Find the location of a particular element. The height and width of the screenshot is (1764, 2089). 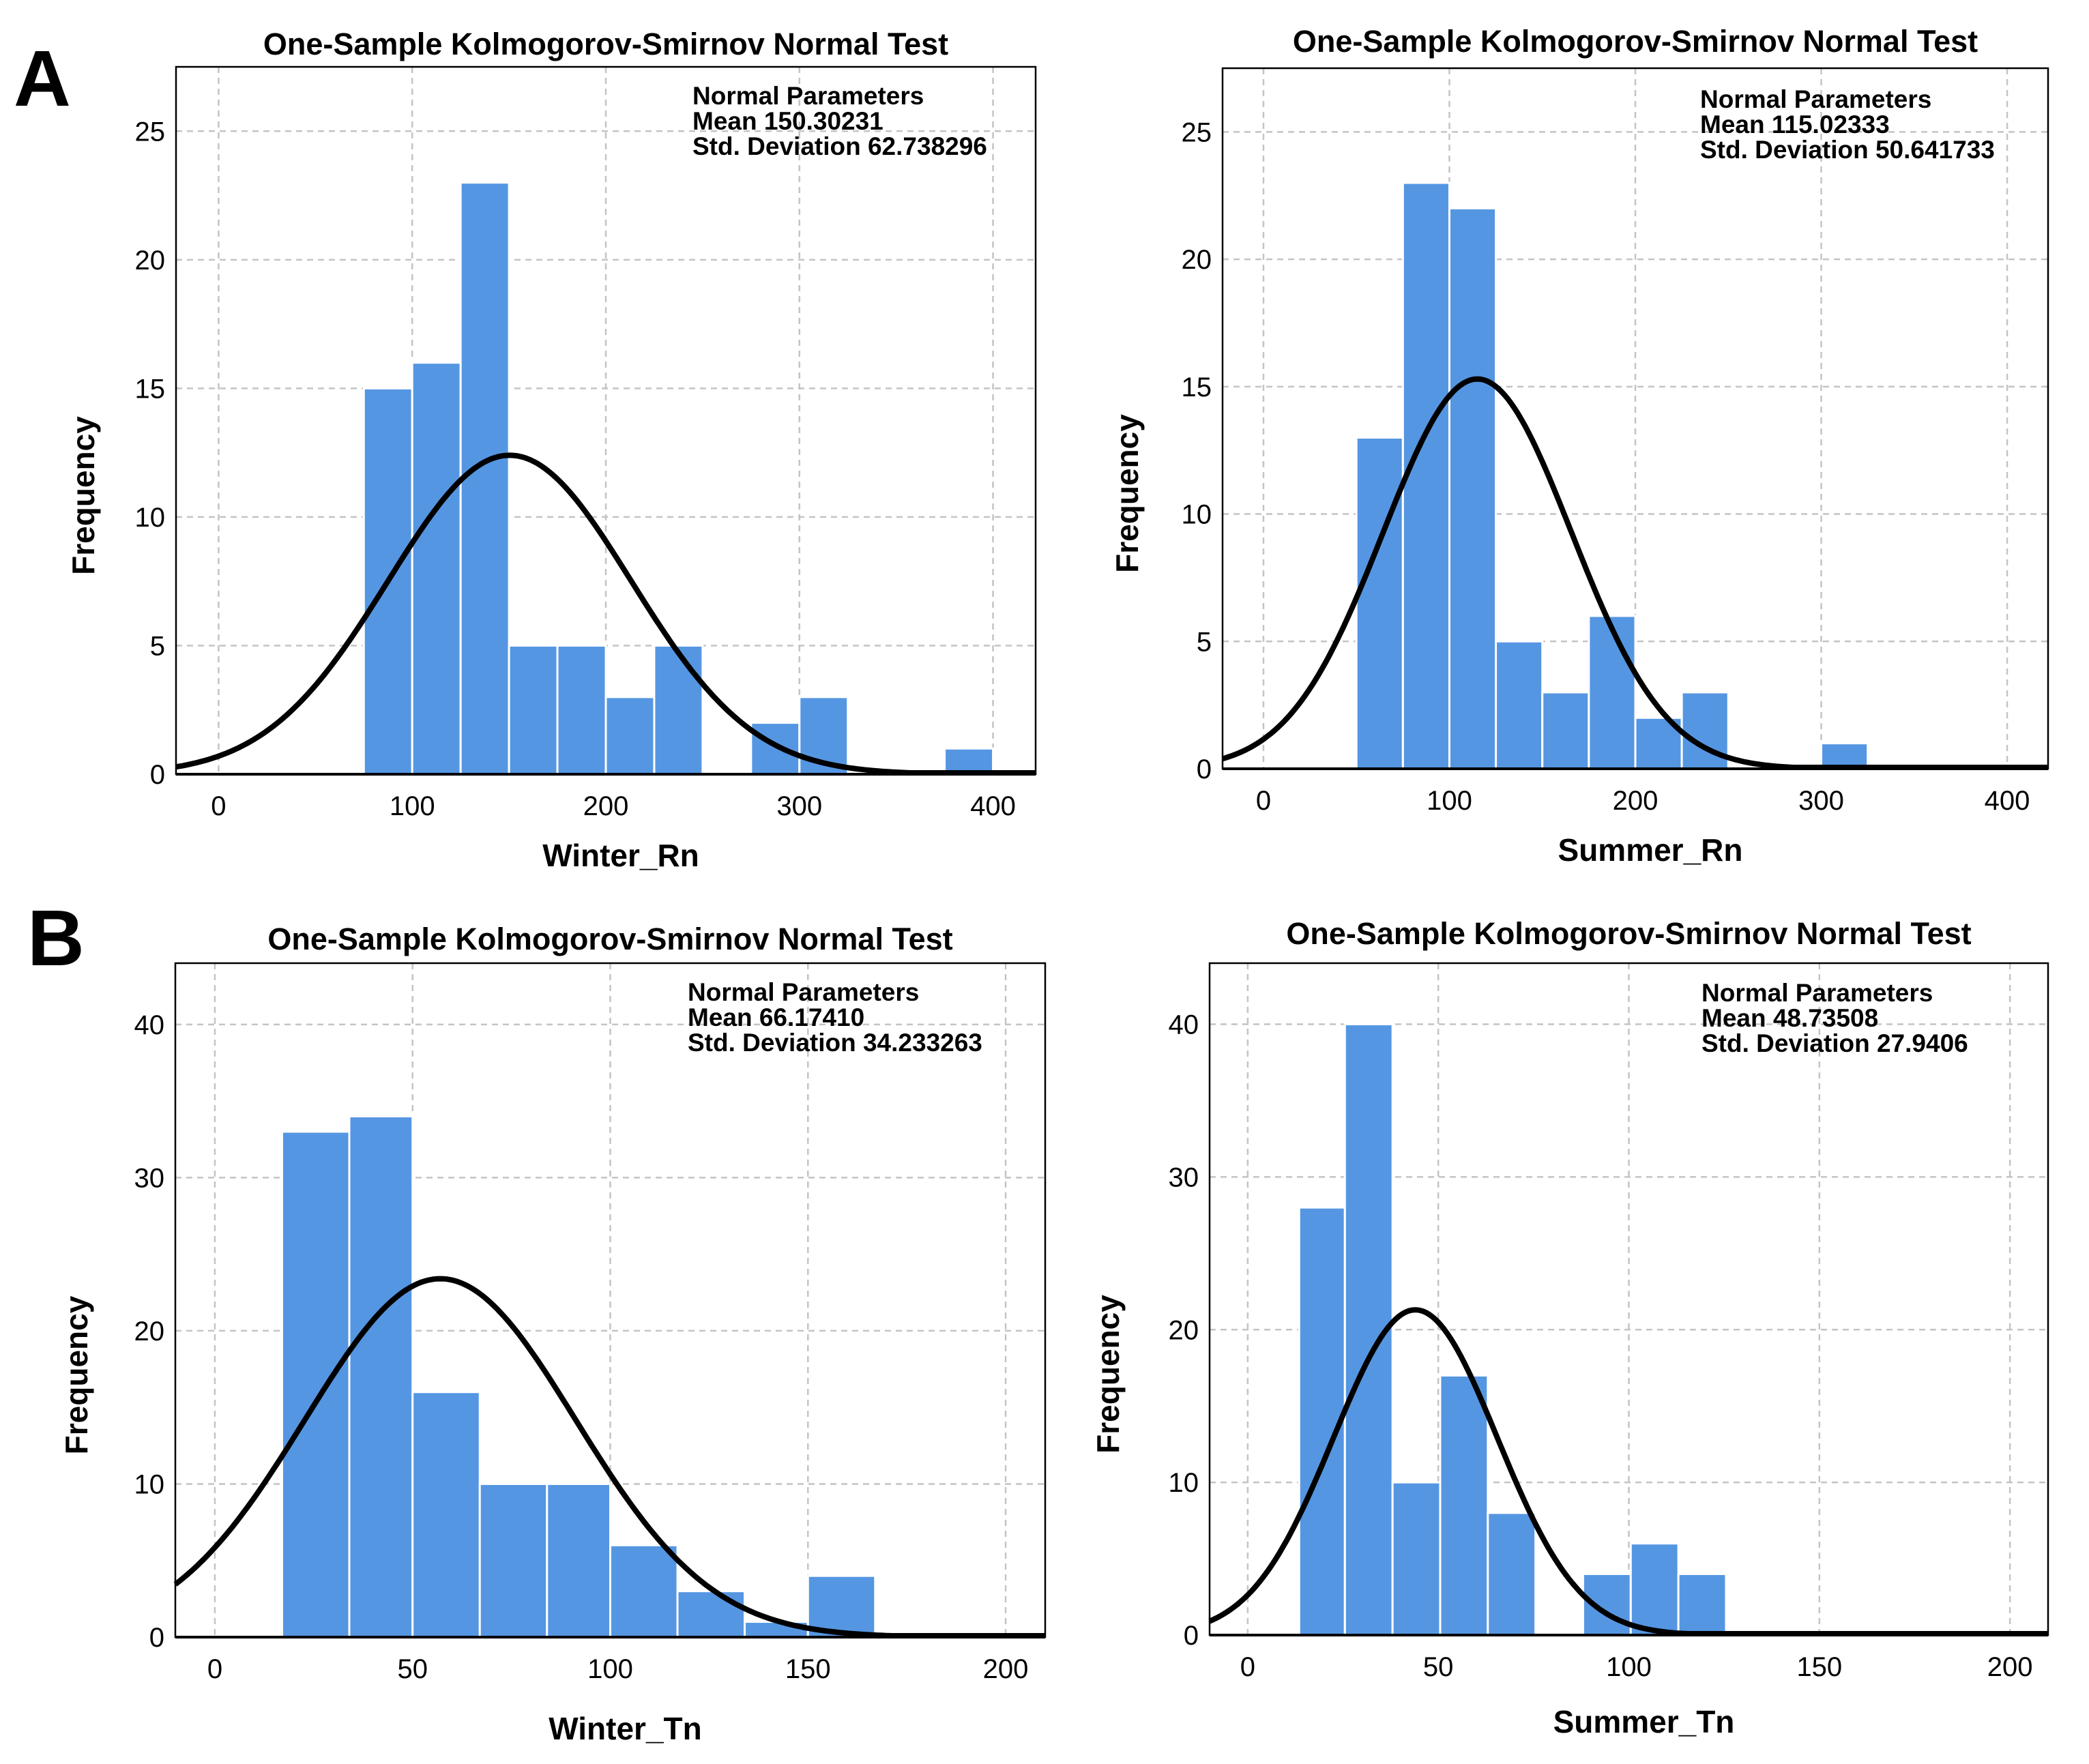

x-axis-label: Summer_Rn is located at coordinates (1651, 850).